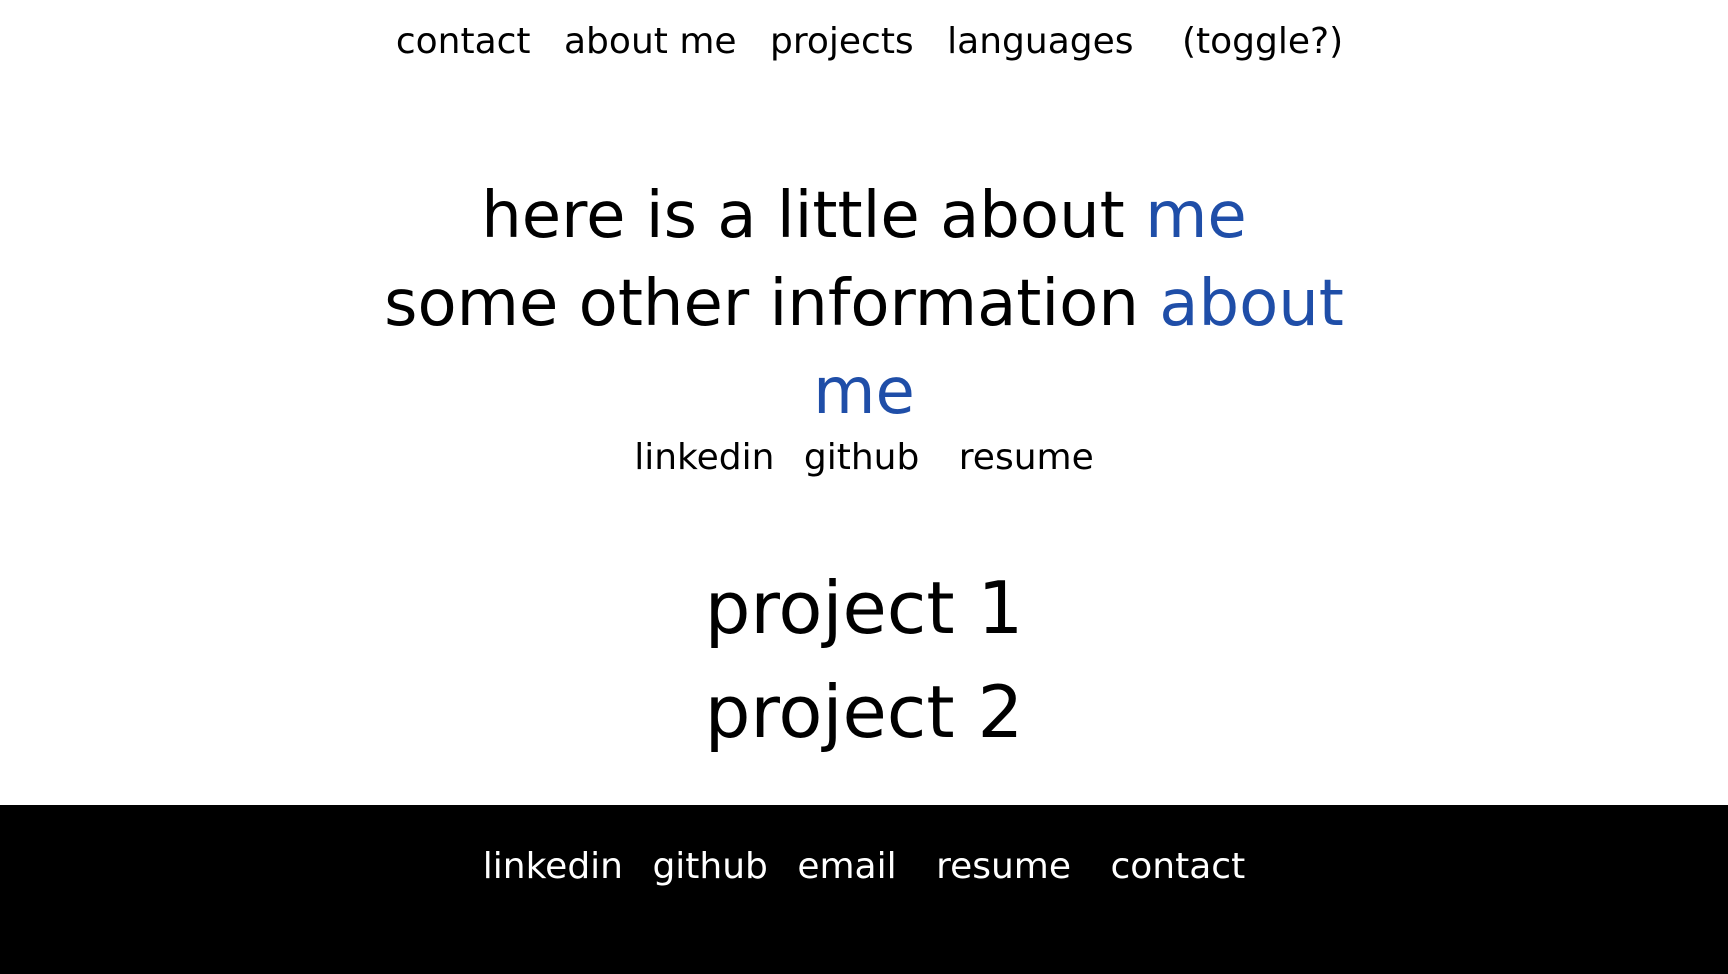  What do you see at coordinates (847, 866) in the screenshot?
I see `footer-email-link: email` at bounding box center [847, 866].